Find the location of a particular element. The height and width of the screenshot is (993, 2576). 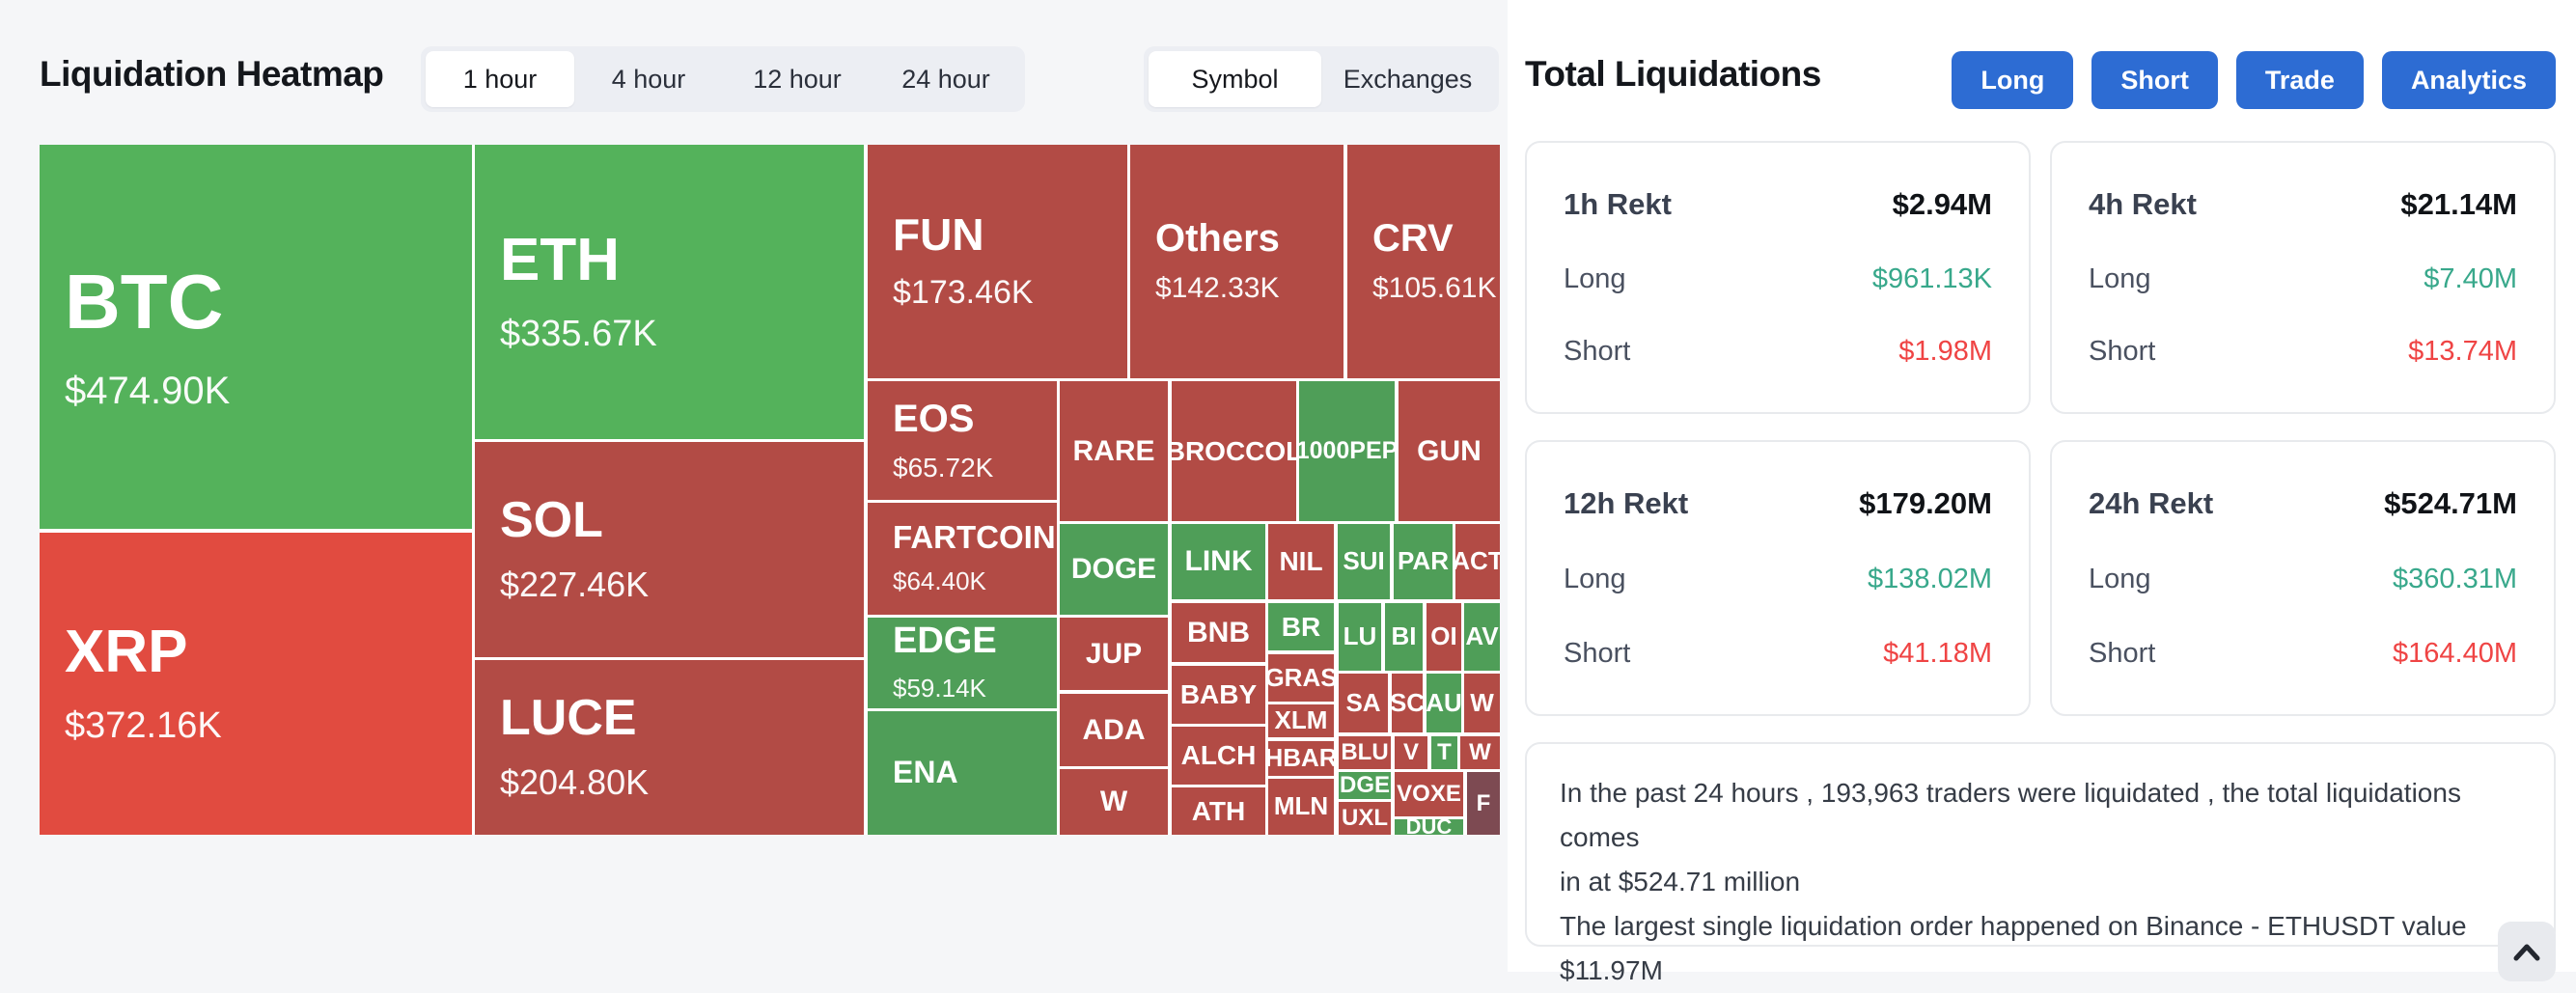

treemap-tile-xrp: XRP $372.16K is located at coordinates (256, 684).